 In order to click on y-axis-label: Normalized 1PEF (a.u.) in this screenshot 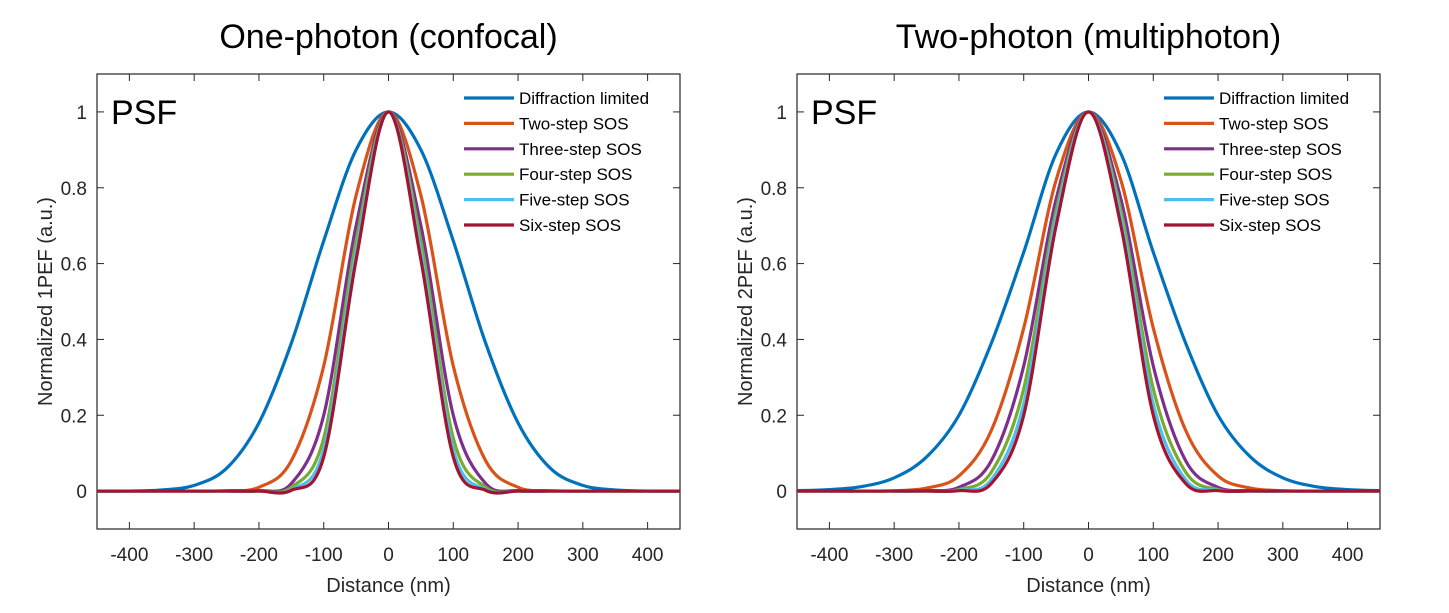, I will do `click(46, 301)`.